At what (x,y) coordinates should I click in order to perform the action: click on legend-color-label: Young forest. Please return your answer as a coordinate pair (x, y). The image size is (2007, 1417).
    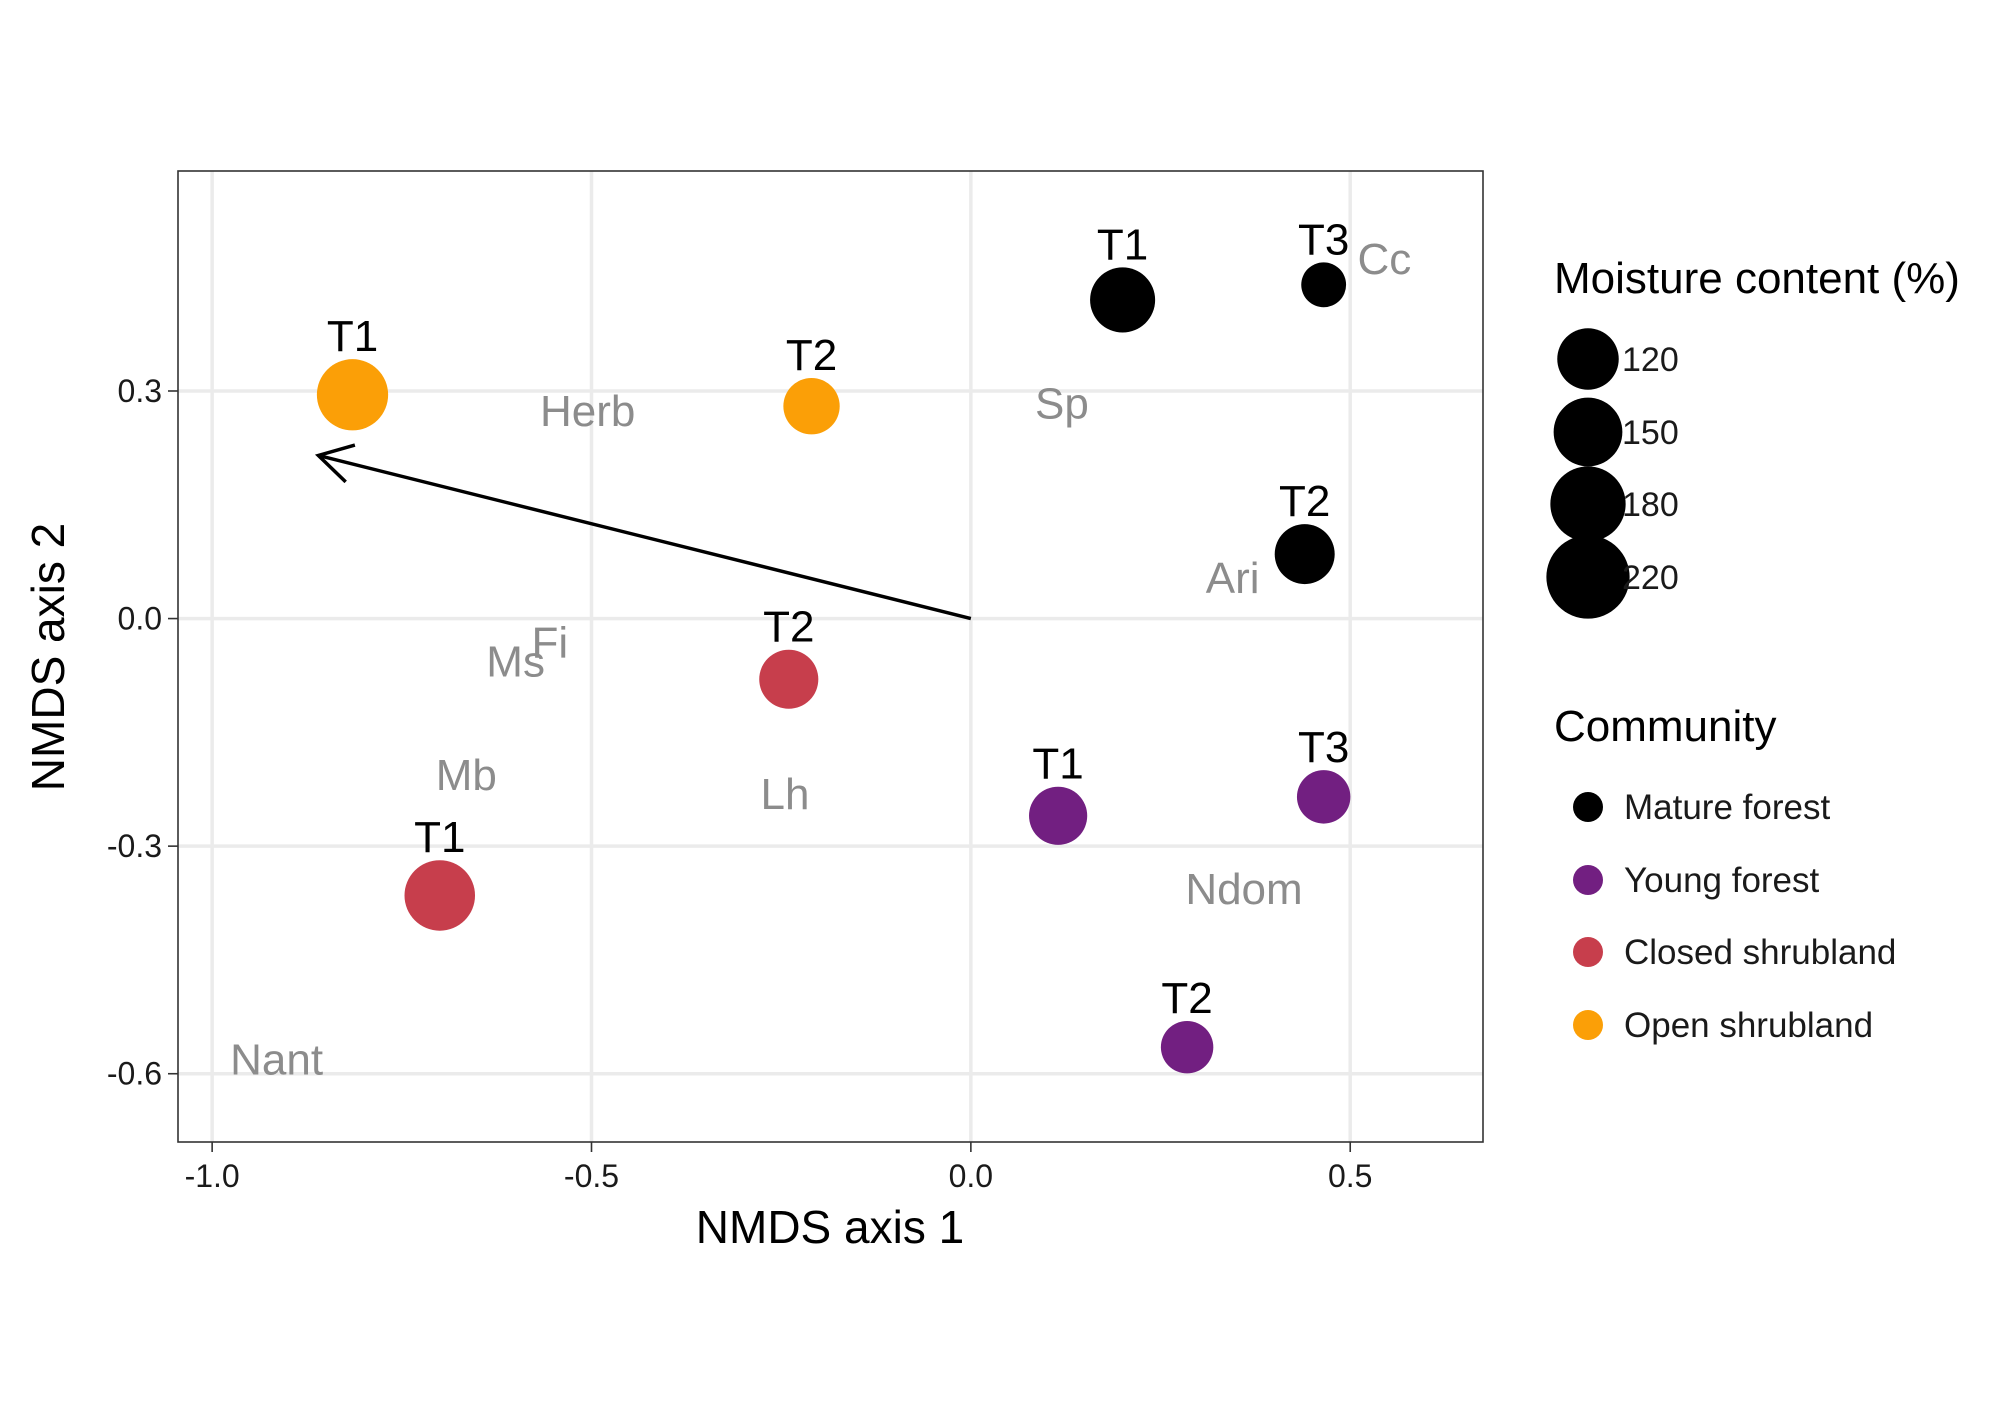
    Looking at the image, I should click on (1722, 880).